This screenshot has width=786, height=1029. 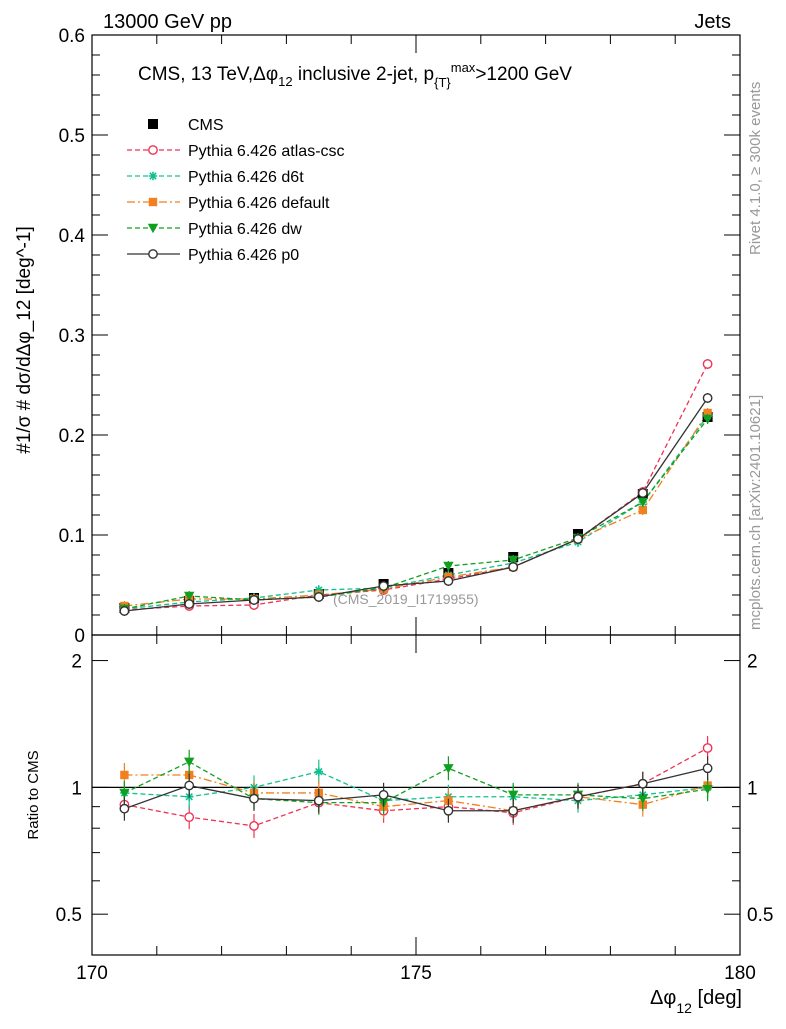 What do you see at coordinates (79, 636) in the screenshot?
I see `y-tick-label: 0` at bounding box center [79, 636].